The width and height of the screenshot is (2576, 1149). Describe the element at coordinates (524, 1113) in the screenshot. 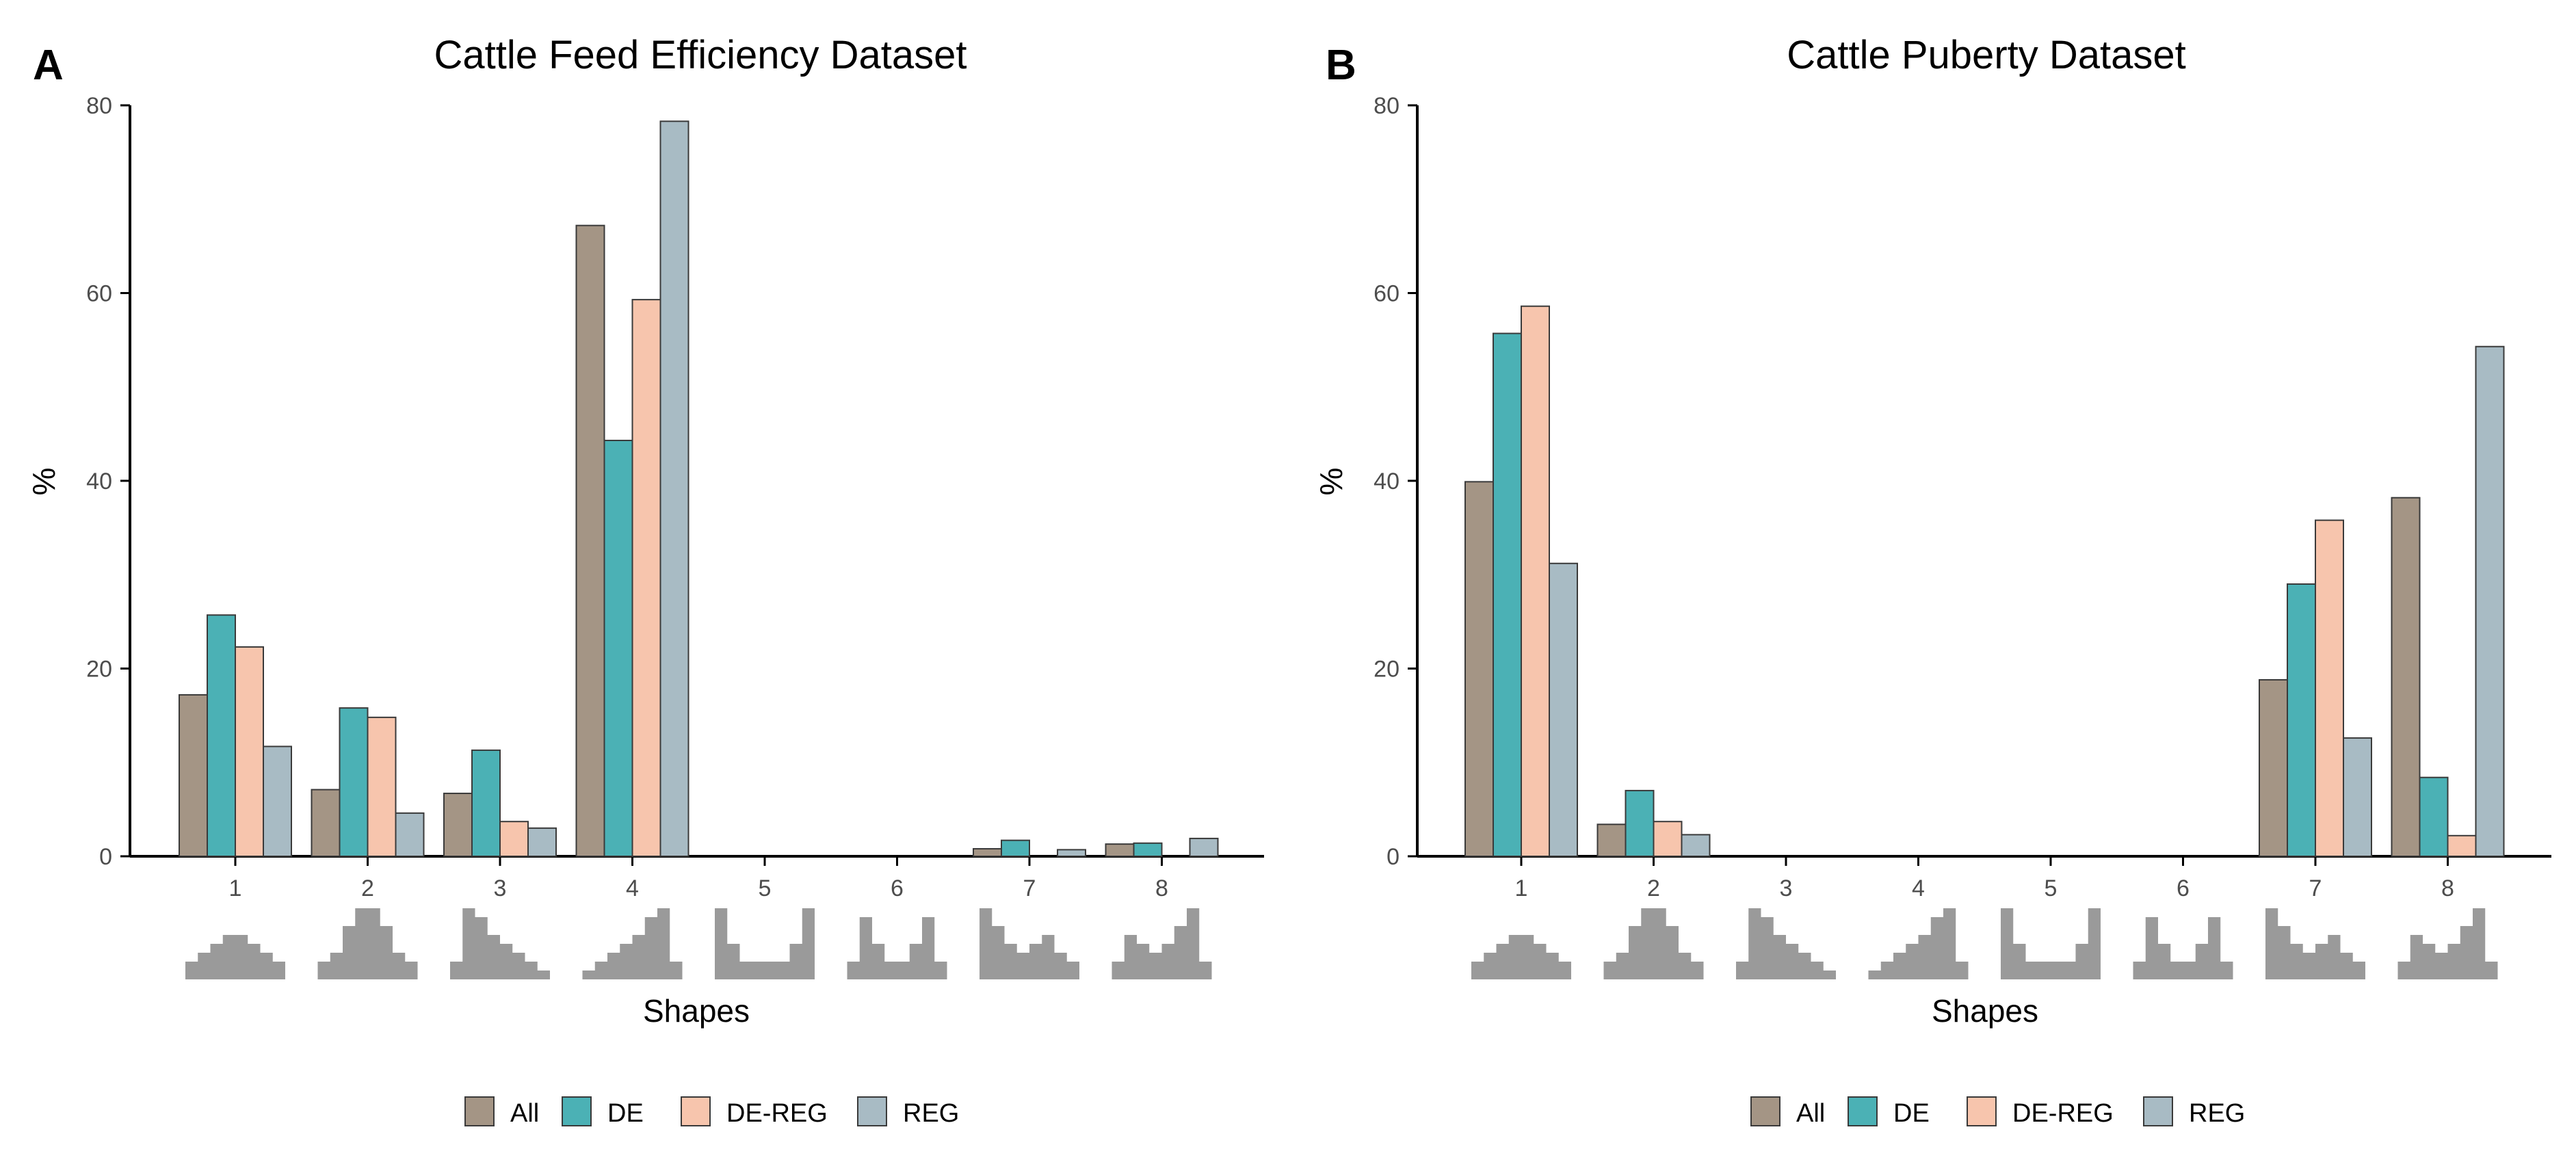

I see `legend-label-all: All` at that location.